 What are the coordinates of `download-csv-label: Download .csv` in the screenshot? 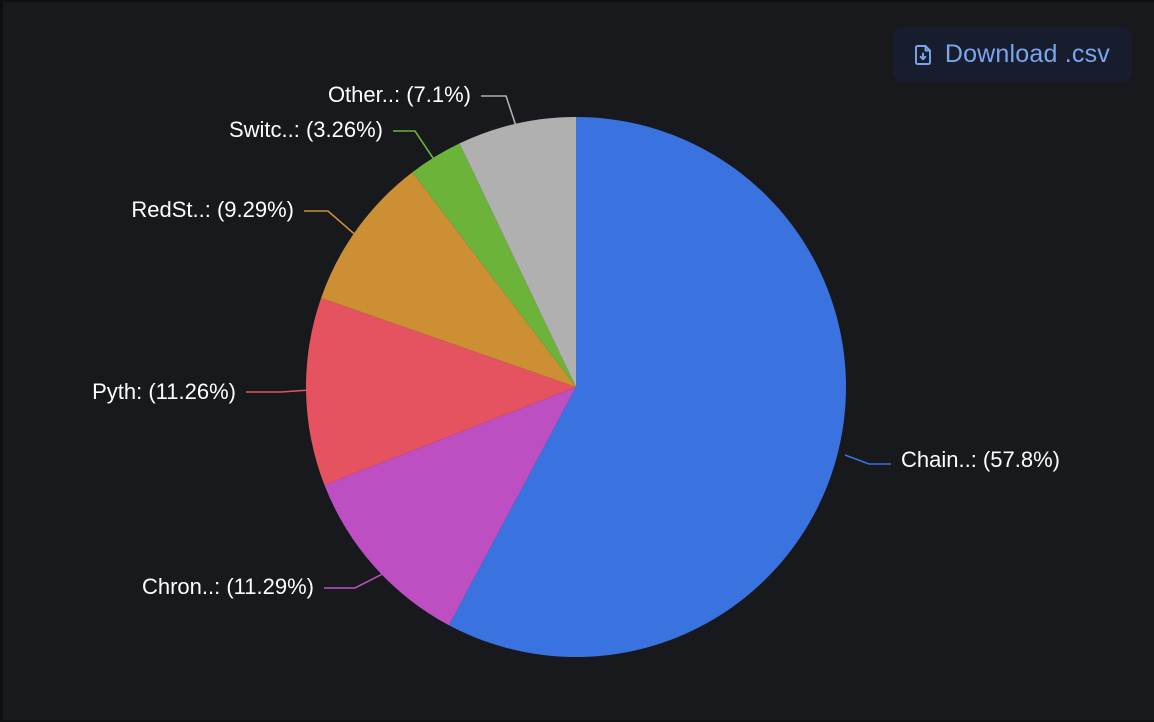 It's located at (1027, 54).